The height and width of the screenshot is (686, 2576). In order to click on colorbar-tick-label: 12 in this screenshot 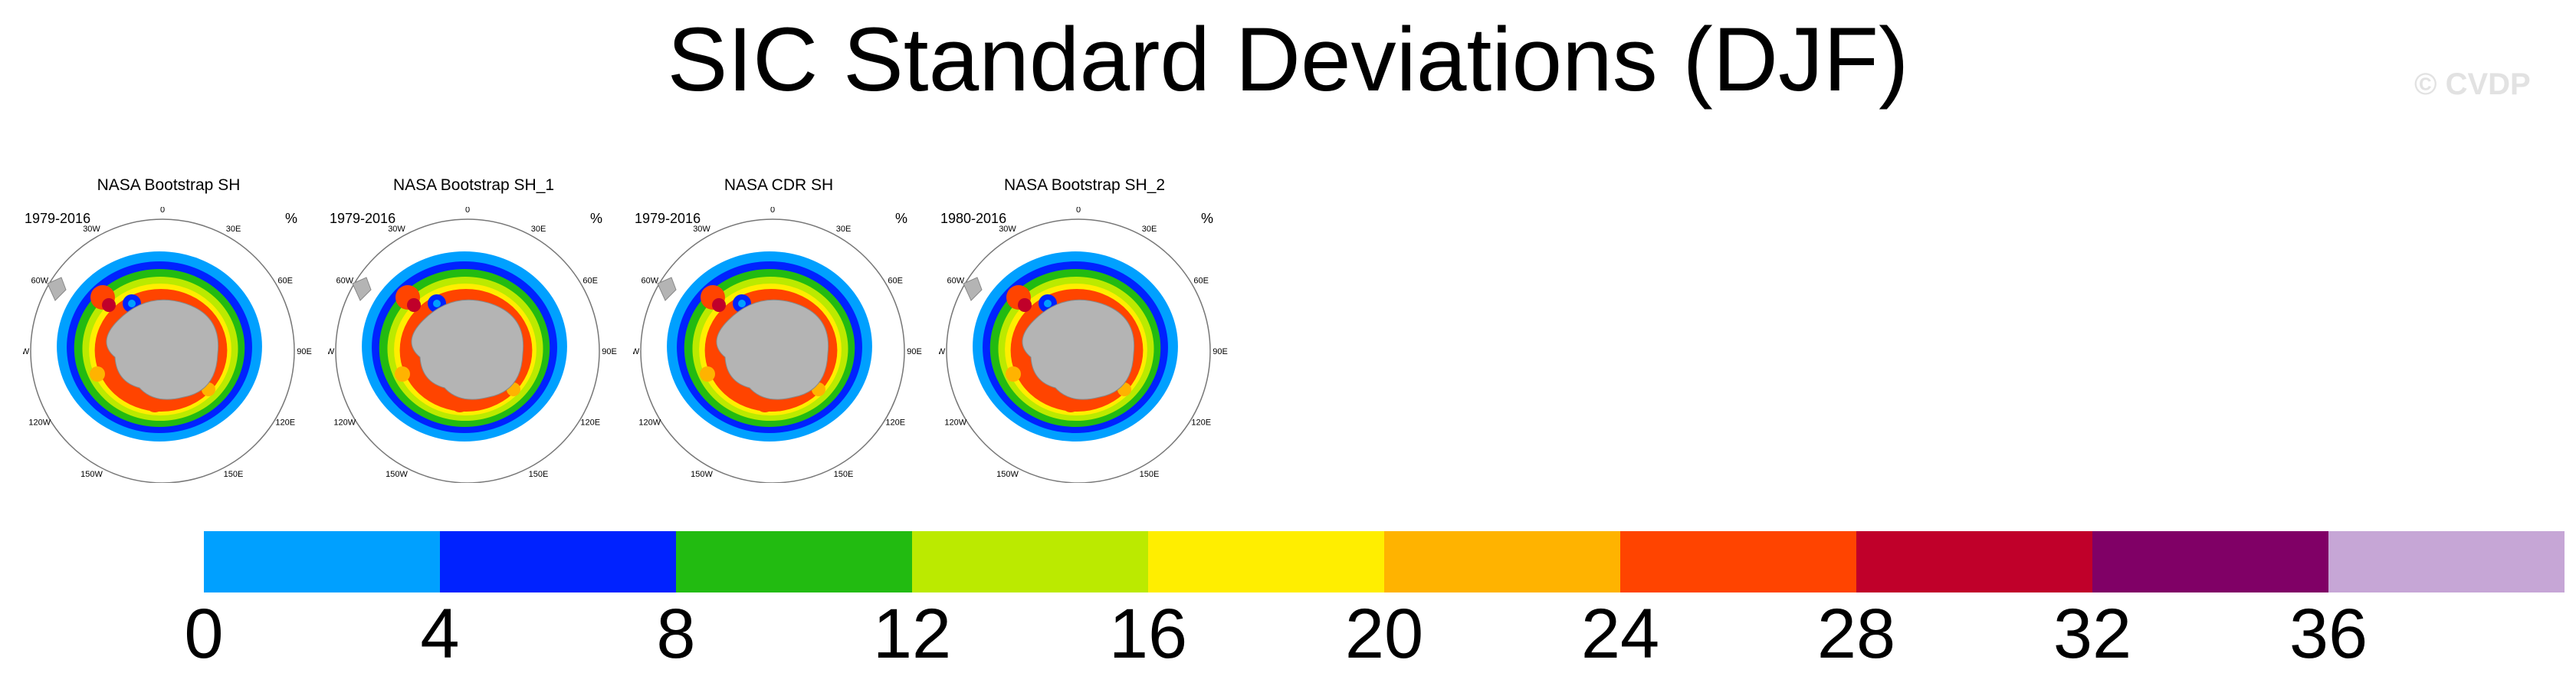, I will do `click(912, 634)`.